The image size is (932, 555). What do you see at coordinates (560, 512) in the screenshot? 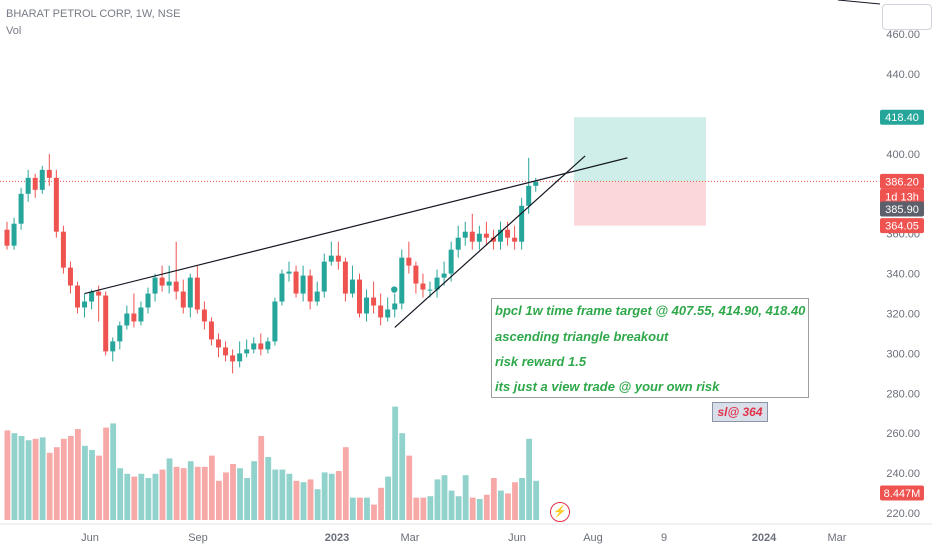
I see `lightning-icon: ⚡` at bounding box center [560, 512].